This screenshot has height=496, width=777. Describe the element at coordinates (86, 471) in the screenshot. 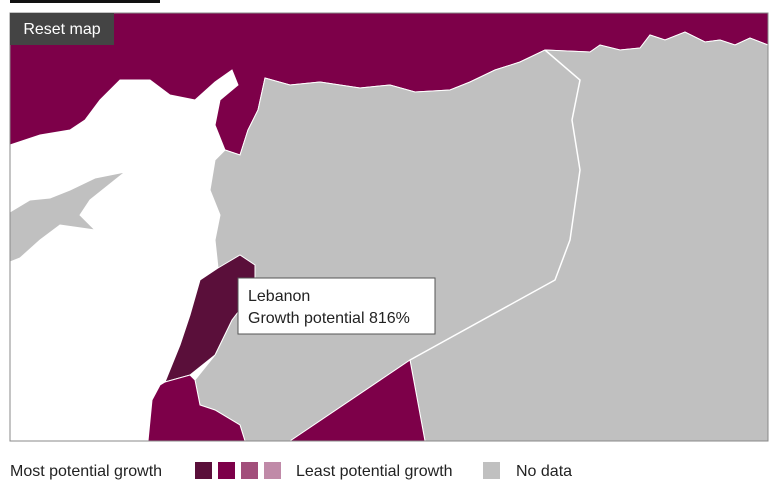

I see `legend-most: Most potential growth` at that location.